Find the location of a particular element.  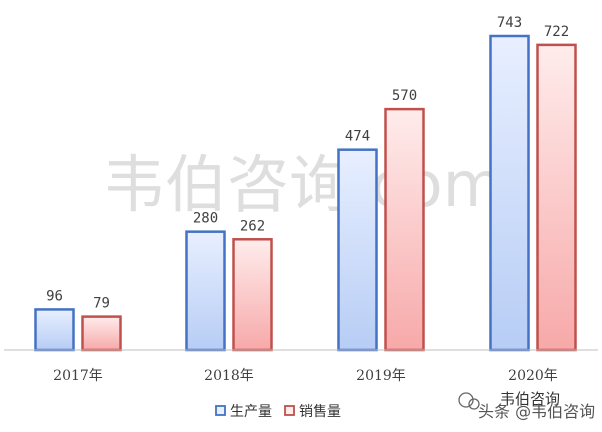

legend-swatch-production is located at coordinates (220, 410).